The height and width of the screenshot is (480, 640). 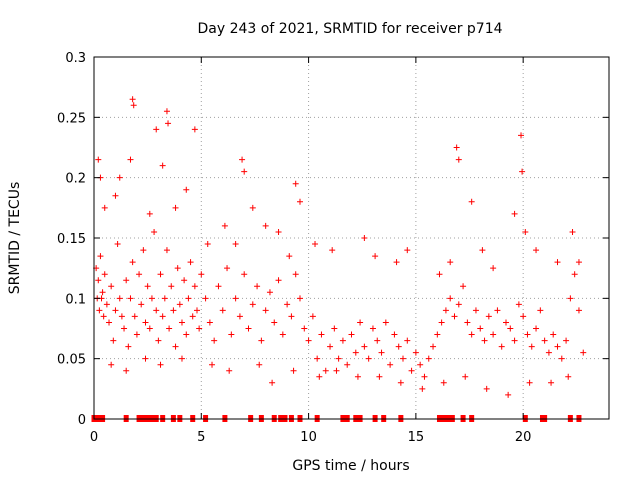 What do you see at coordinates (82, 420) in the screenshot?
I see `y-tick-label: 0` at bounding box center [82, 420].